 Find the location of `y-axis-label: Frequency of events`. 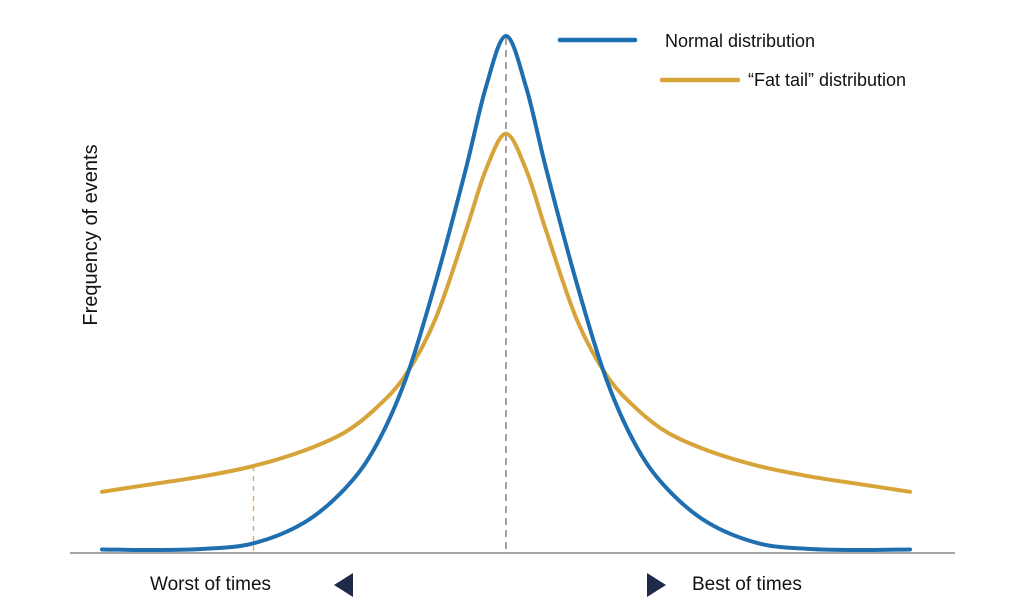

y-axis-label: Frequency of events is located at coordinates (91, 234).